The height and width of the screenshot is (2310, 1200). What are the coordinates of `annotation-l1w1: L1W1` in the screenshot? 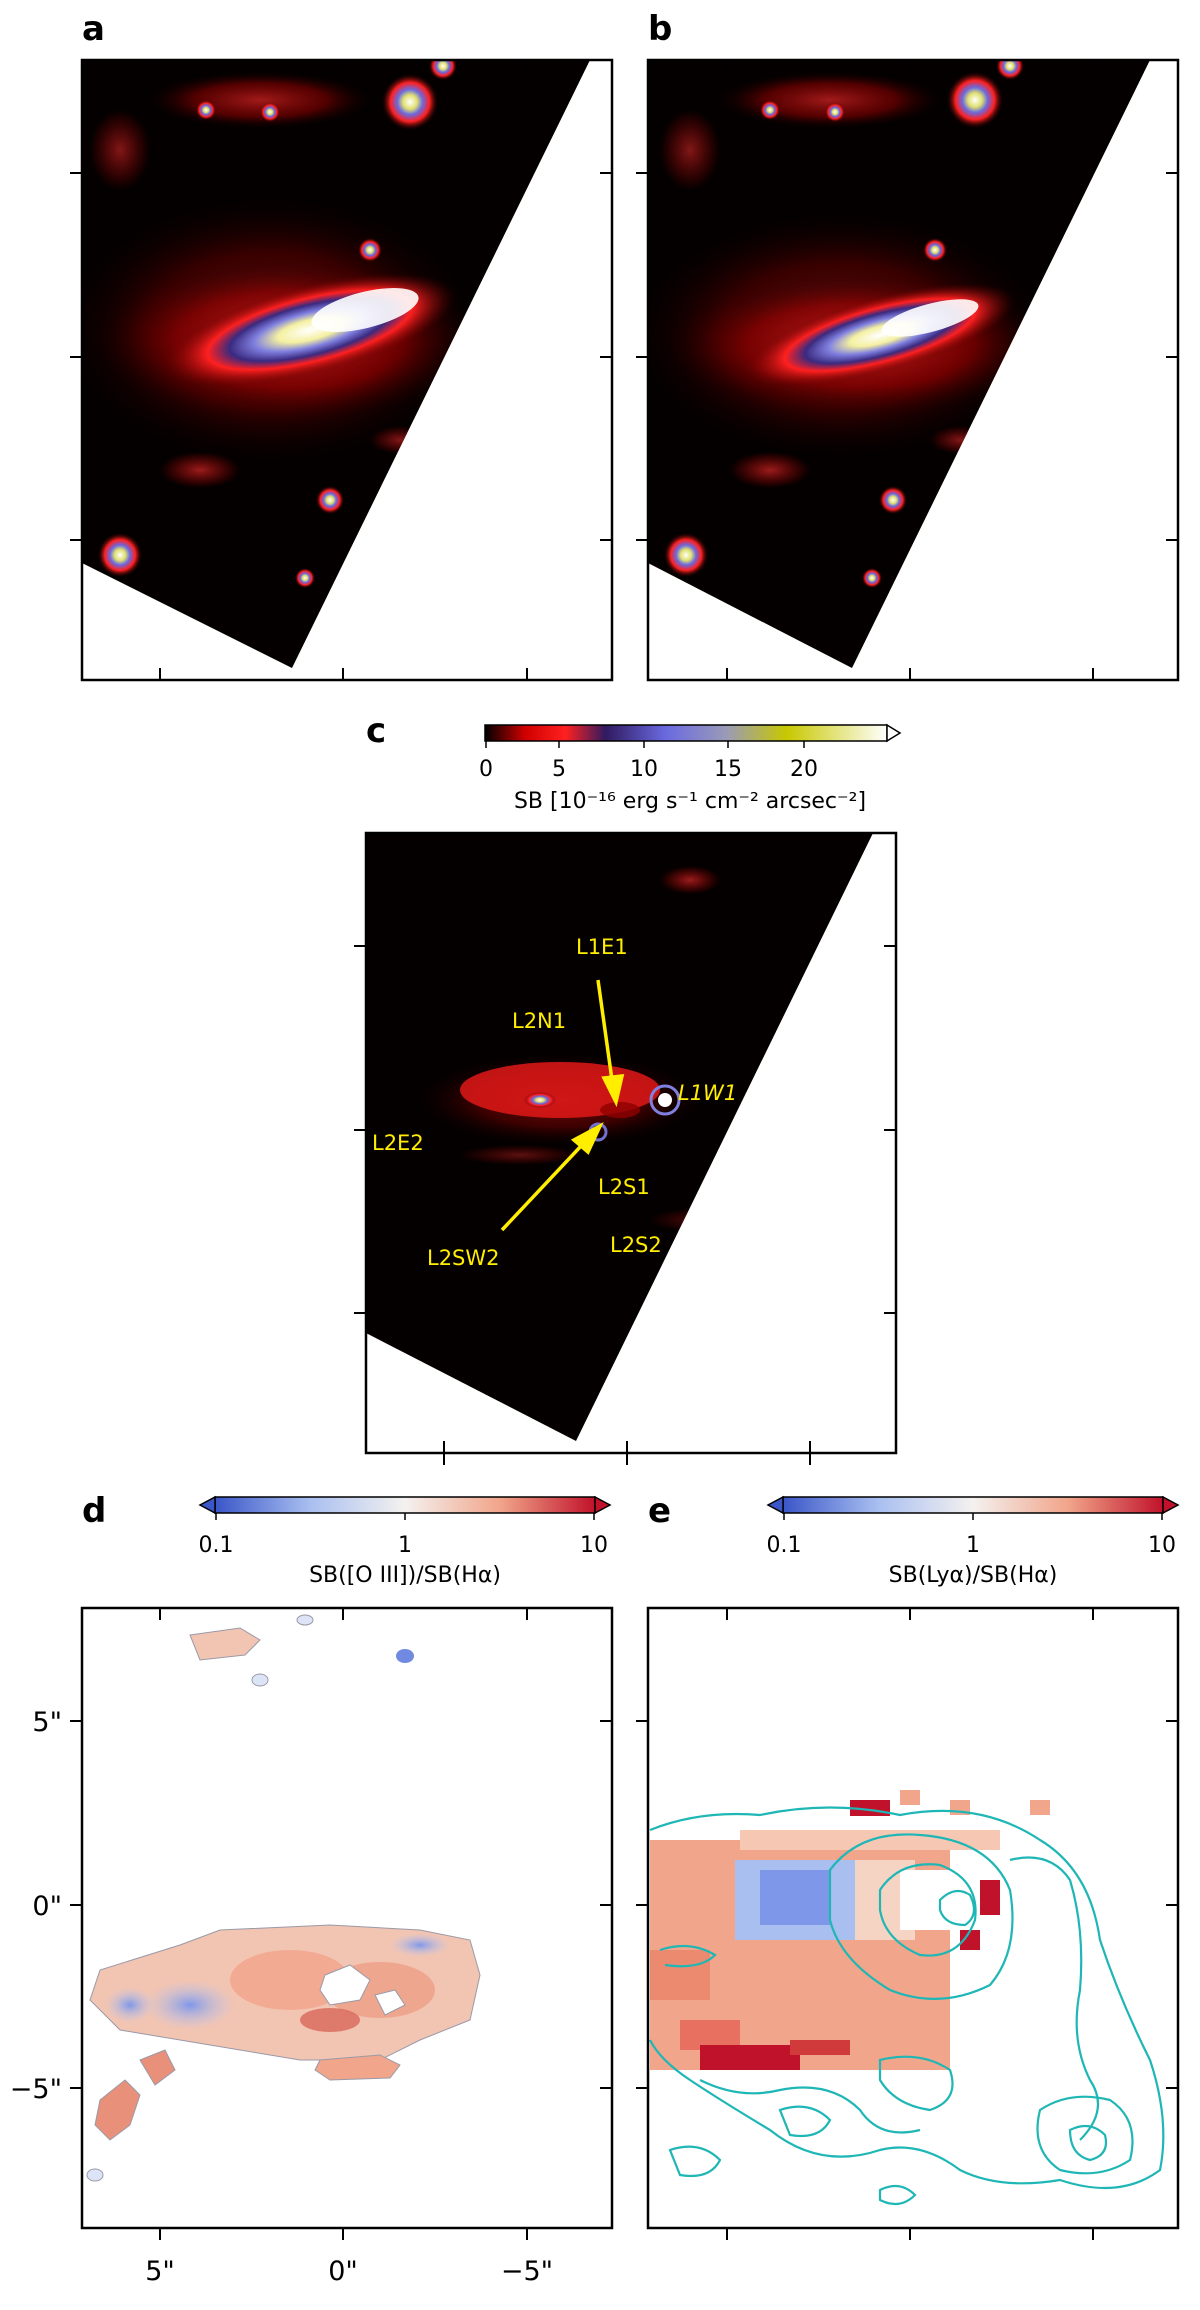 It's located at (707, 1093).